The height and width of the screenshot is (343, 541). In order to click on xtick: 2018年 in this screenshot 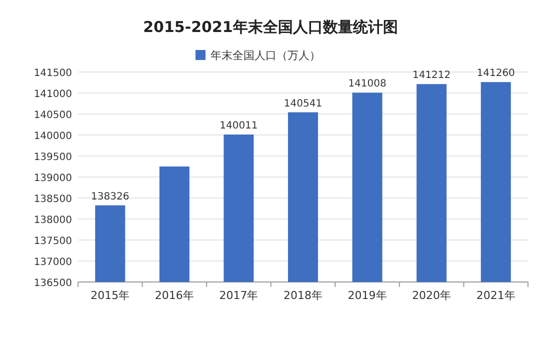, I will do `click(303, 295)`.